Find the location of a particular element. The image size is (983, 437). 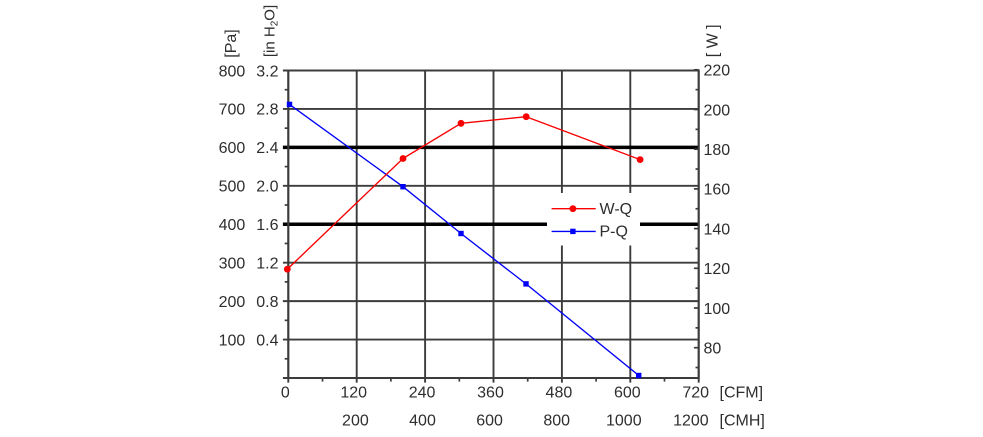

svg-text: [ W ] is located at coordinates (713, 40).